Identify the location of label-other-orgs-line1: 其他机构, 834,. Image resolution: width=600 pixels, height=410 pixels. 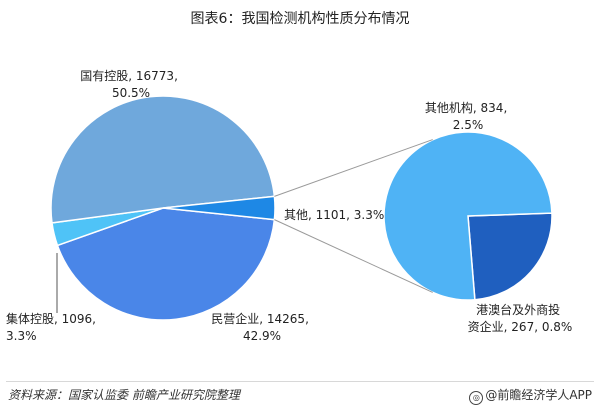
(466, 107).